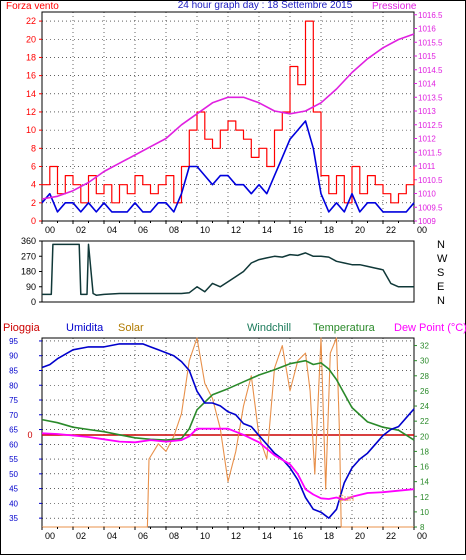 The height and width of the screenshot is (560, 466). Describe the element at coordinates (424, 376) in the screenshot. I see `temp-ytick-label: 28` at that location.